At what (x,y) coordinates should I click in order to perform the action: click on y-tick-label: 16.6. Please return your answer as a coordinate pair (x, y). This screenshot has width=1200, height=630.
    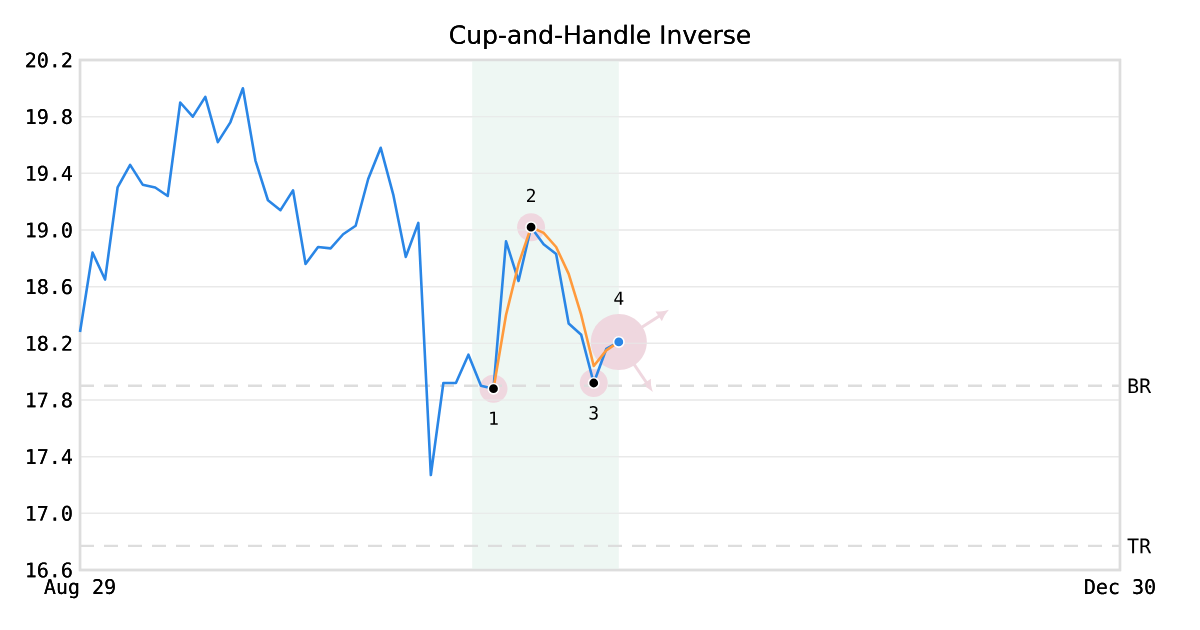
    Looking at the image, I should click on (49, 570).